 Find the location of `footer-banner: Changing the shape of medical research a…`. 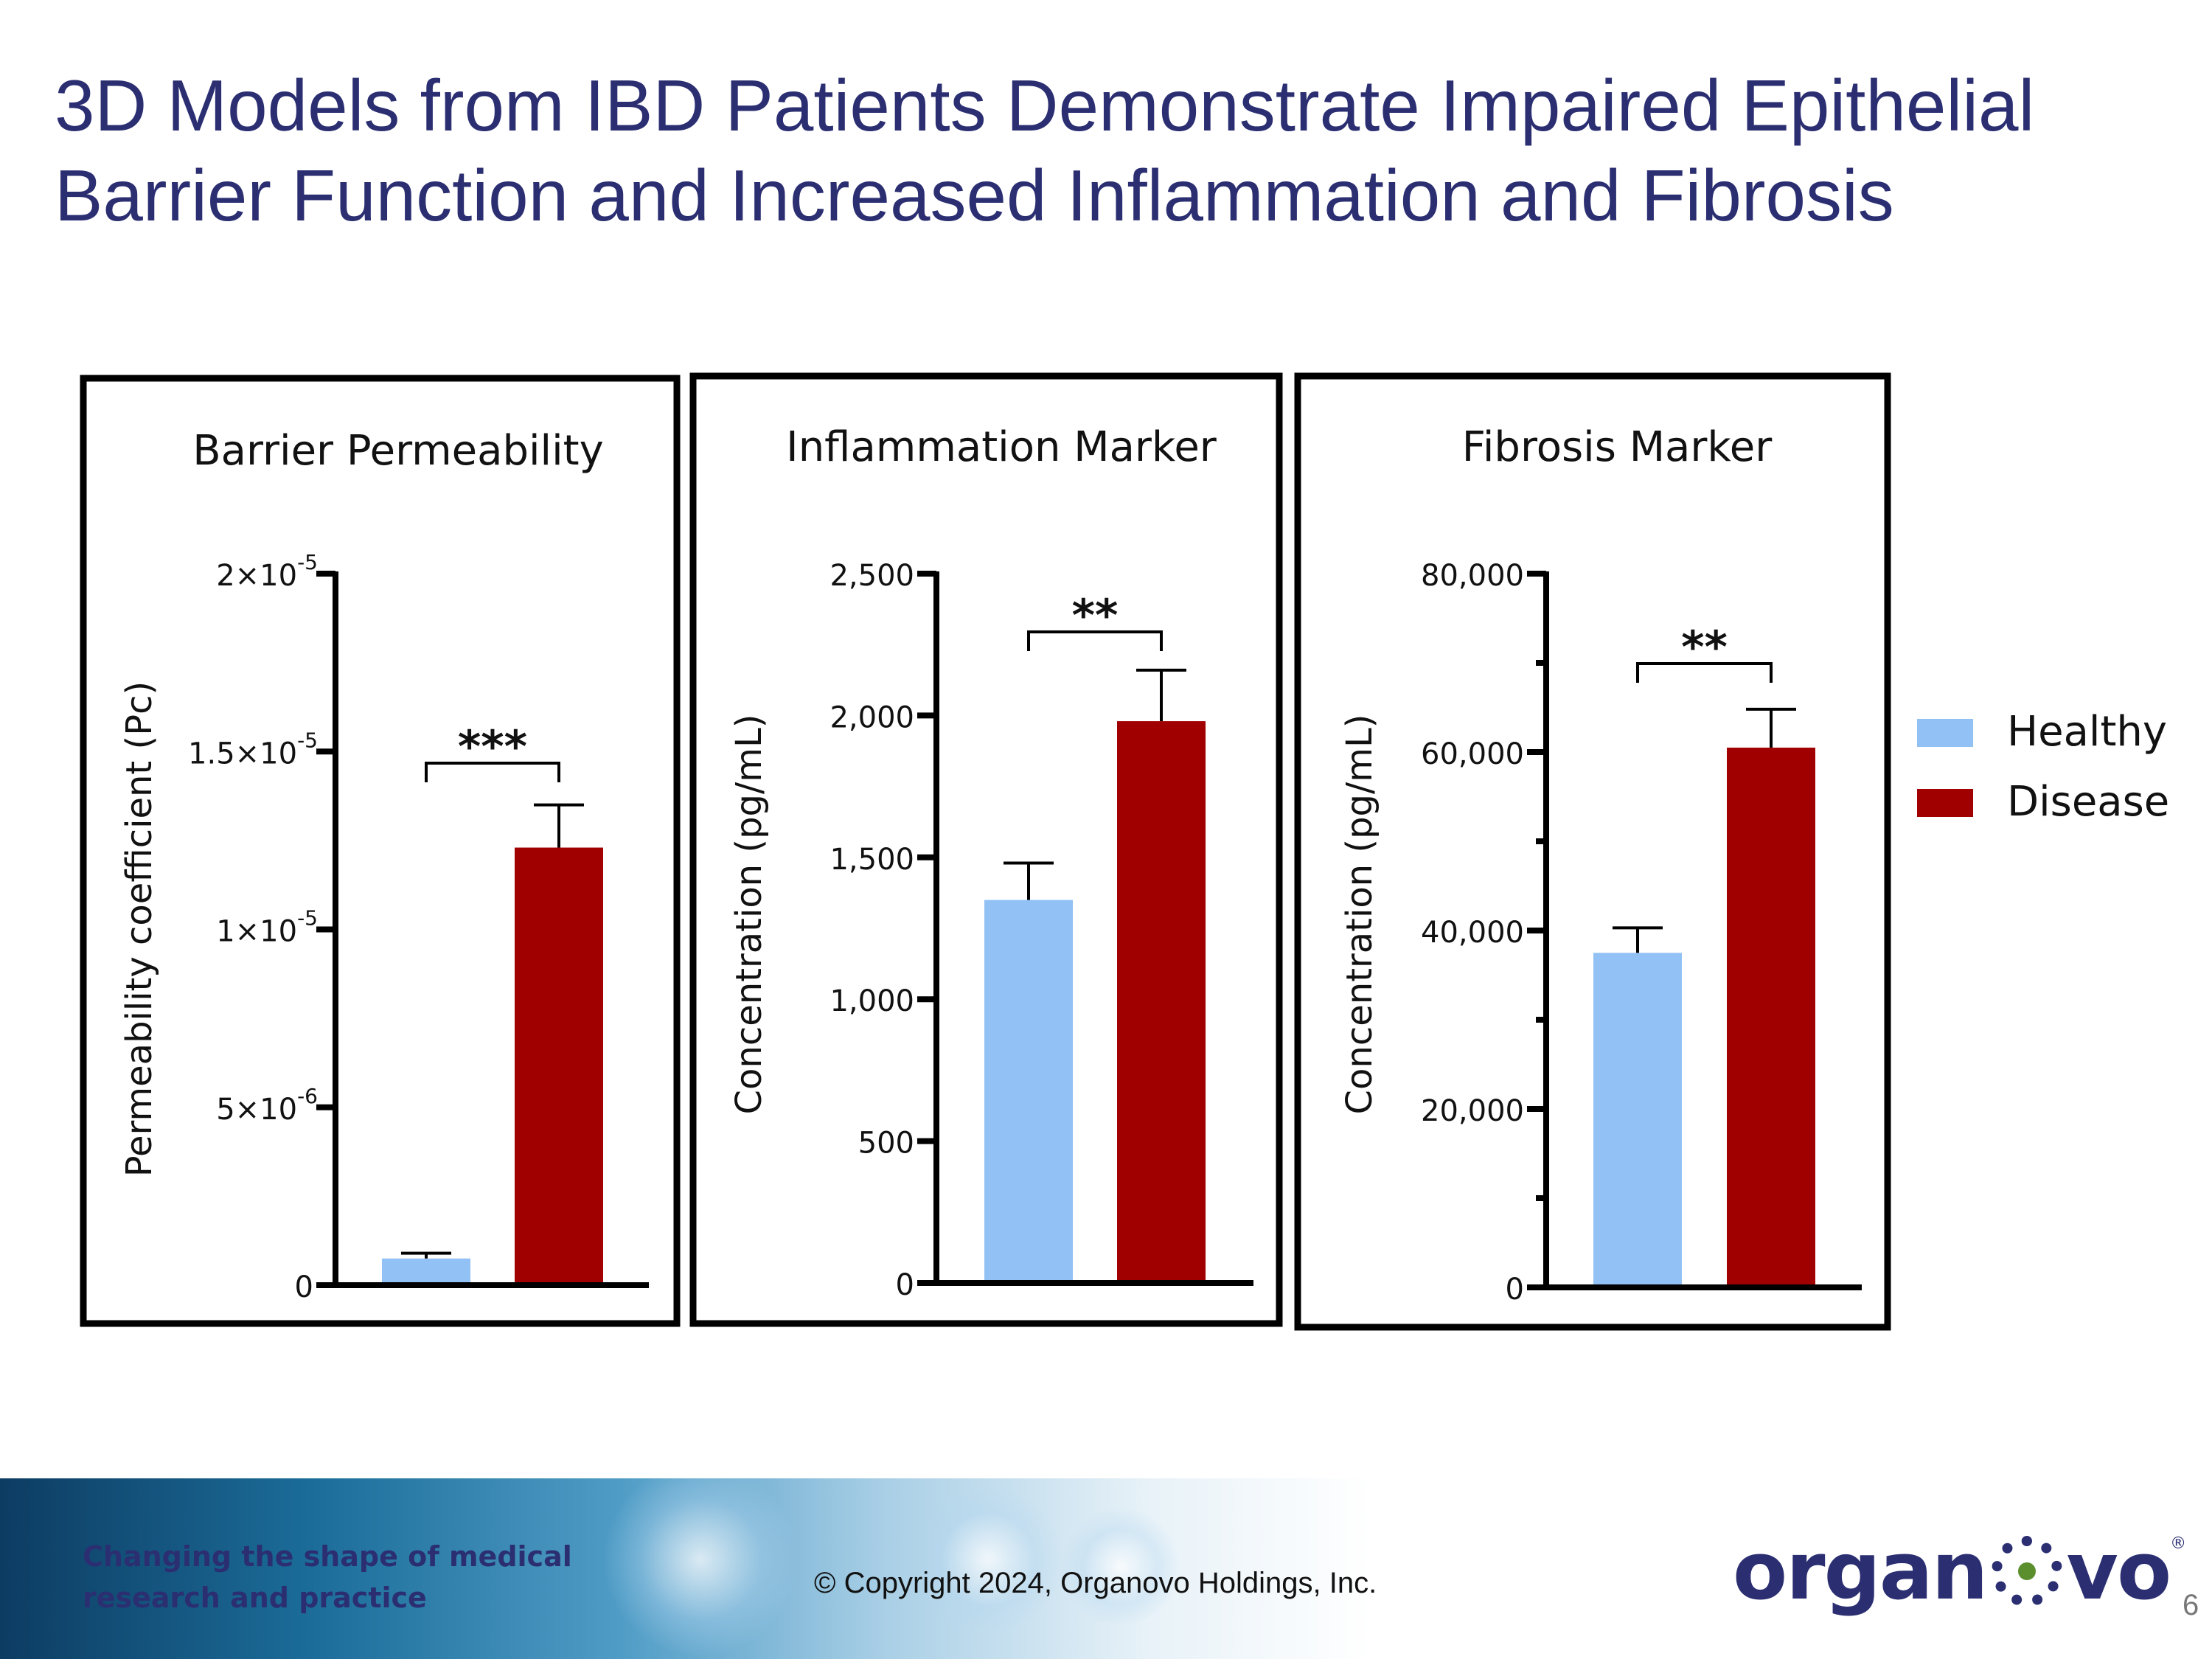

footer-banner: Changing the shape of medical research a… is located at coordinates (1106, 1568).